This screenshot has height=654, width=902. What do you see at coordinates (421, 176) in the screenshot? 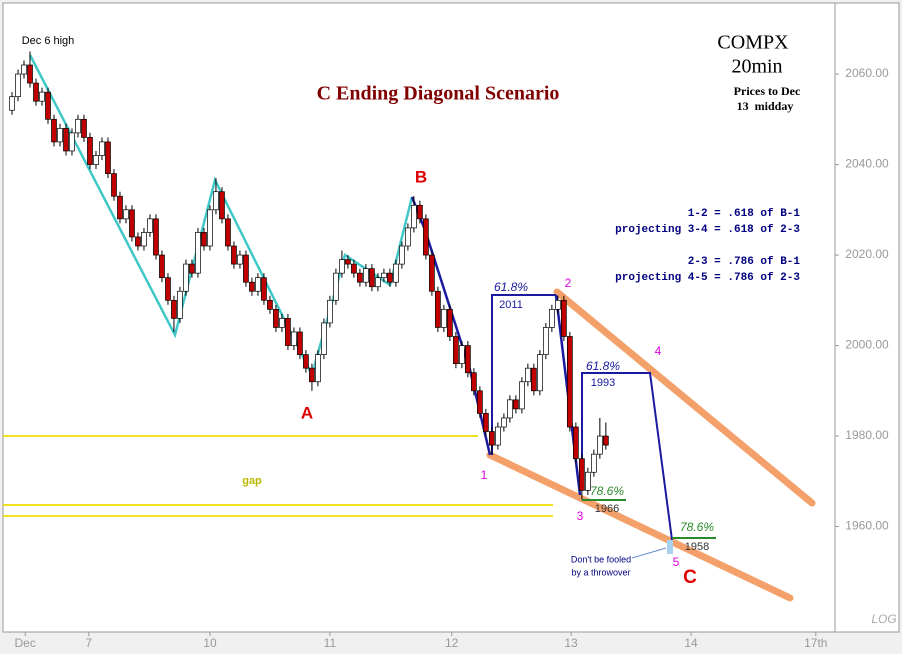
I see `wave-label: B` at bounding box center [421, 176].